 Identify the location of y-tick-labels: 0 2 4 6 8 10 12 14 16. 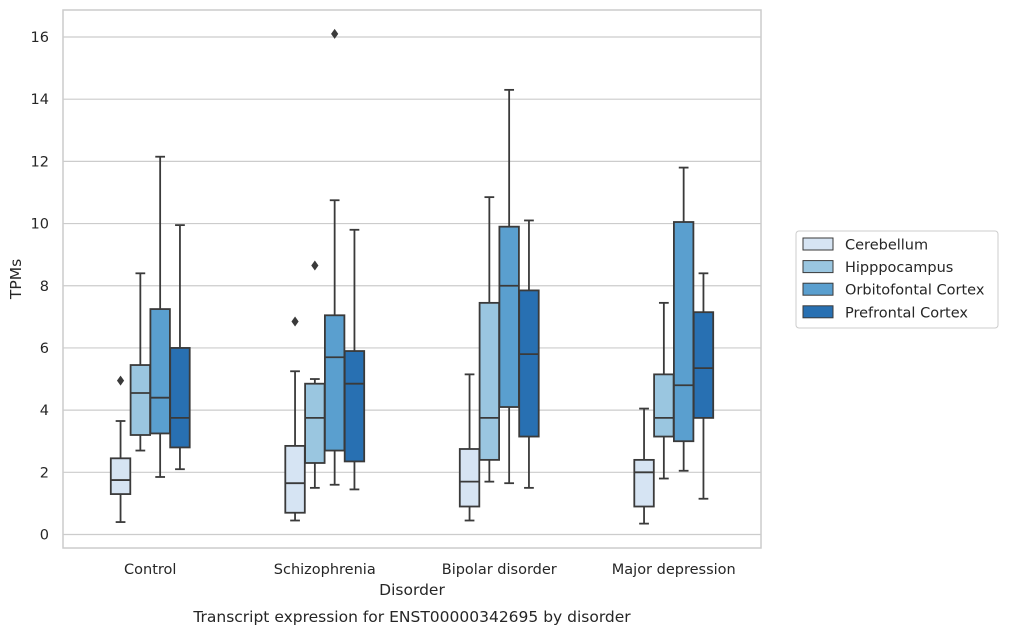
(40, 287).